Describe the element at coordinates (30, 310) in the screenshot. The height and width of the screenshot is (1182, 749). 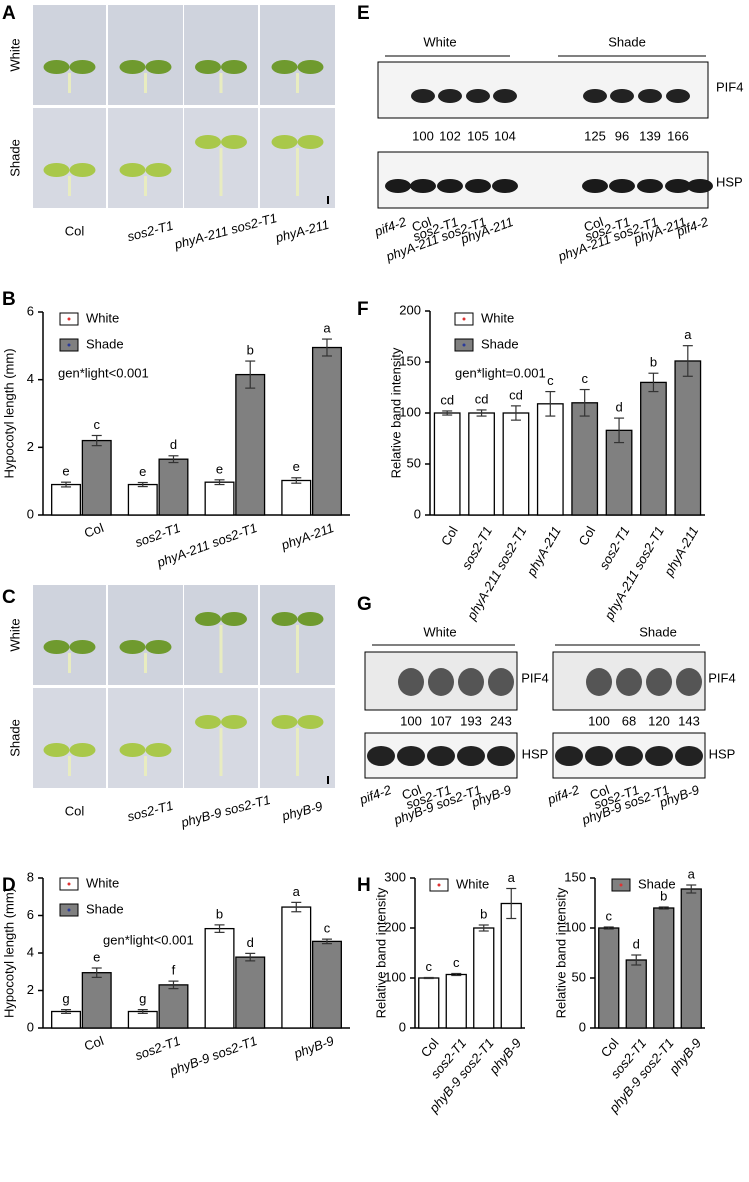
I see `y-tick-label: 6` at that location.